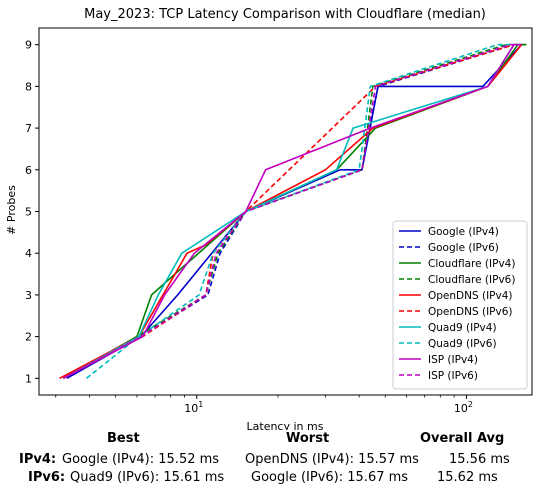 The image size is (541, 496). What do you see at coordinates (479, 459) in the screenshot?
I see `ipv4-avg: 15.56 ms` at bounding box center [479, 459].